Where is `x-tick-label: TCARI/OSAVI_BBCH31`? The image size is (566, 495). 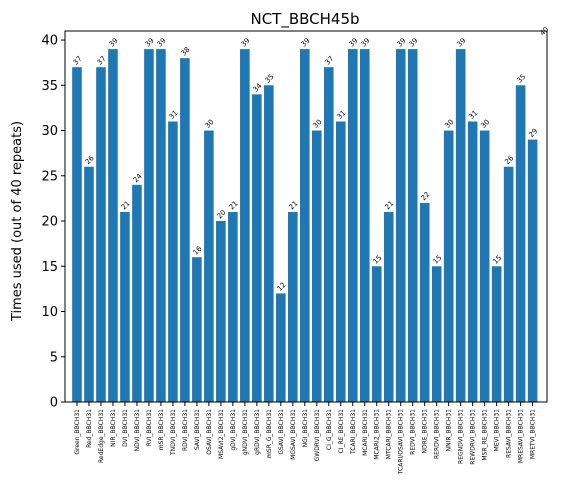
x-tick-label: TCARI/OSAVI_BBCH31 is located at coordinates (401, 442).